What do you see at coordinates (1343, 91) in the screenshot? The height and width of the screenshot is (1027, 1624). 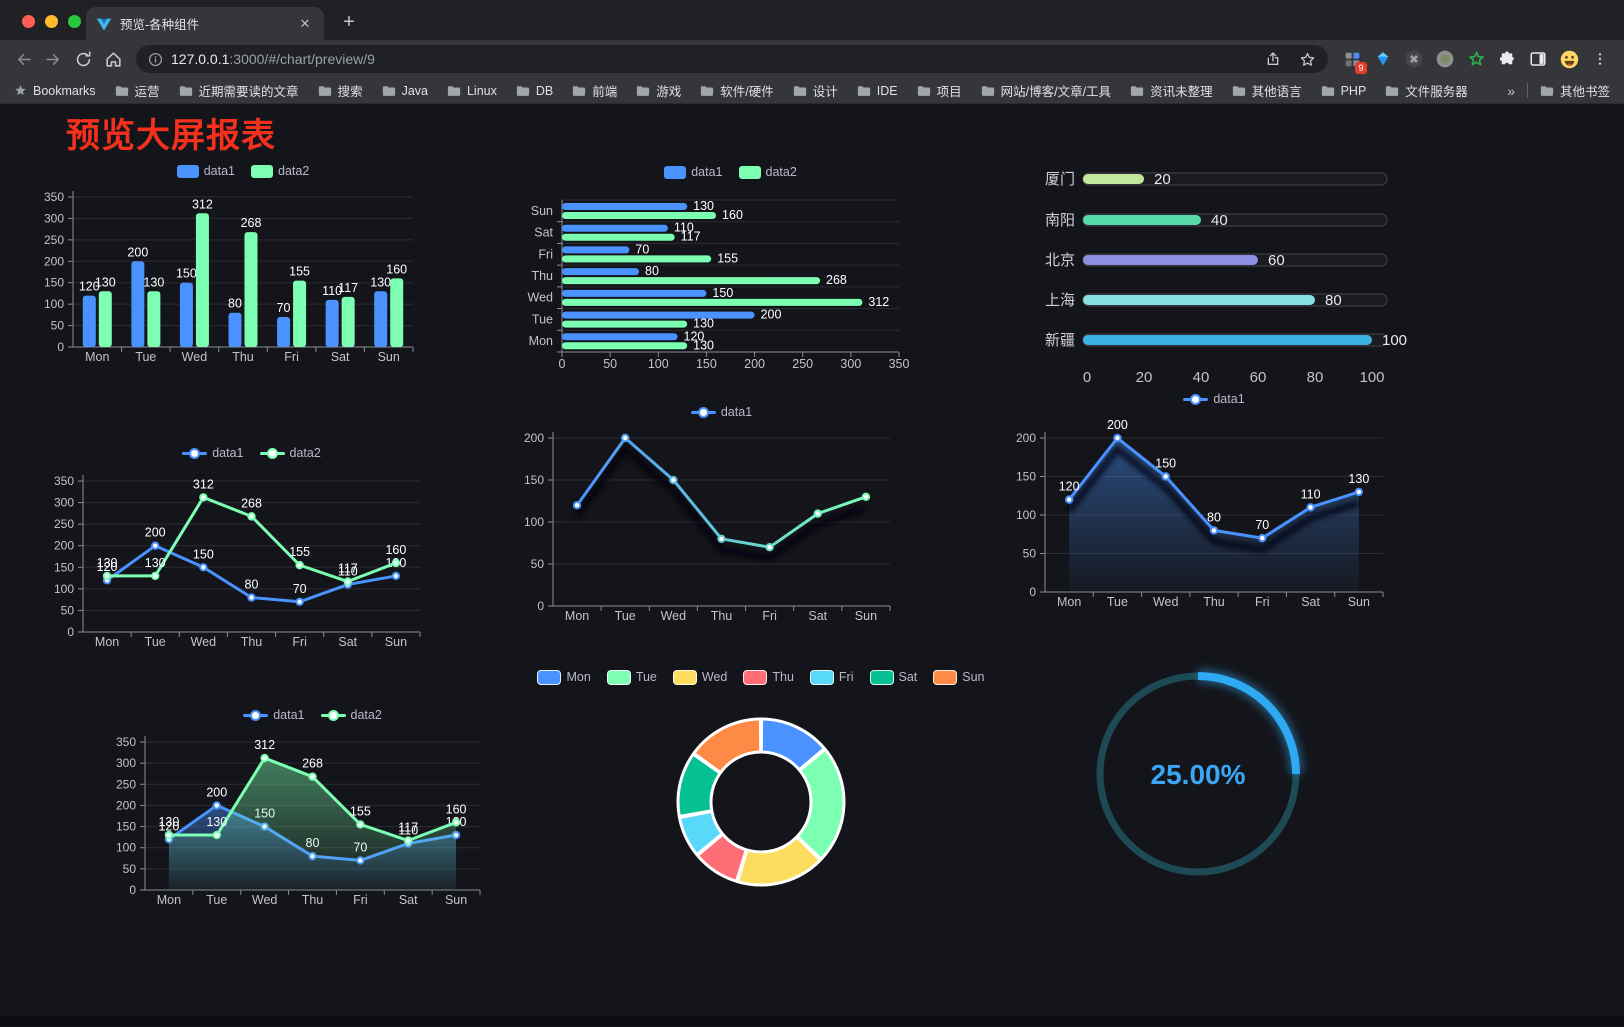 I see `bookmark-folder-item: PHP` at bounding box center [1343, 91].